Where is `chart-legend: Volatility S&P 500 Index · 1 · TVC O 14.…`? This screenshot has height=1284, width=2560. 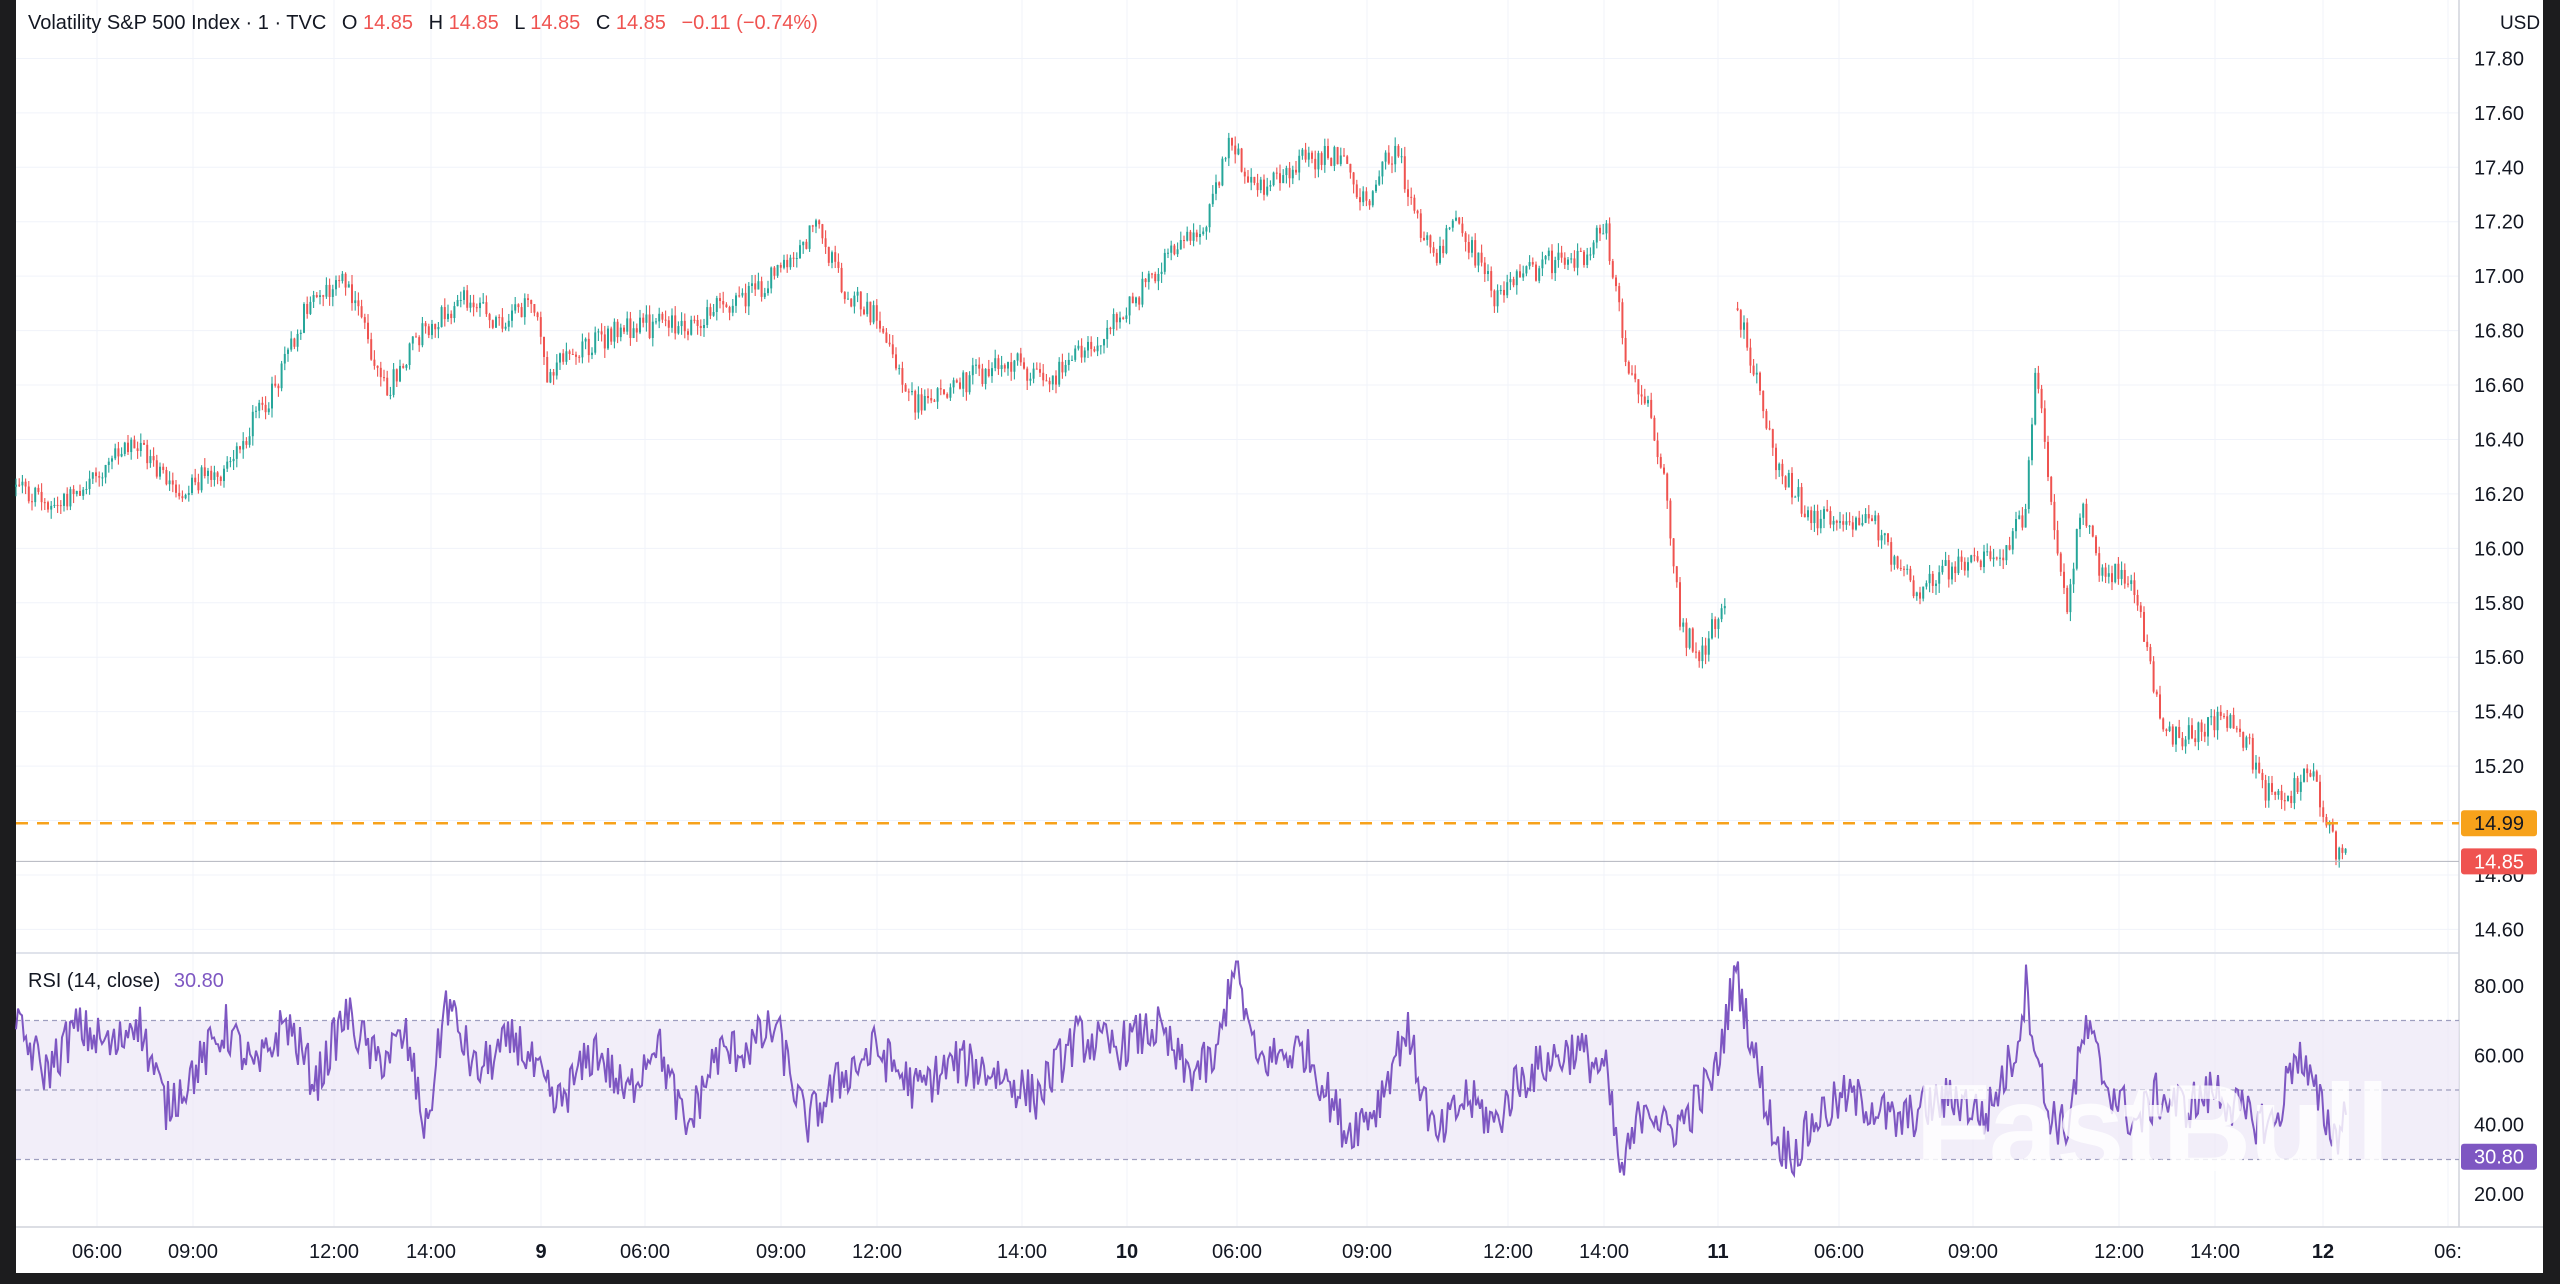 chart-legend: Volatility S&P 500 Index · 1 · TVC O 14.… is located at coordinates (423, 23).